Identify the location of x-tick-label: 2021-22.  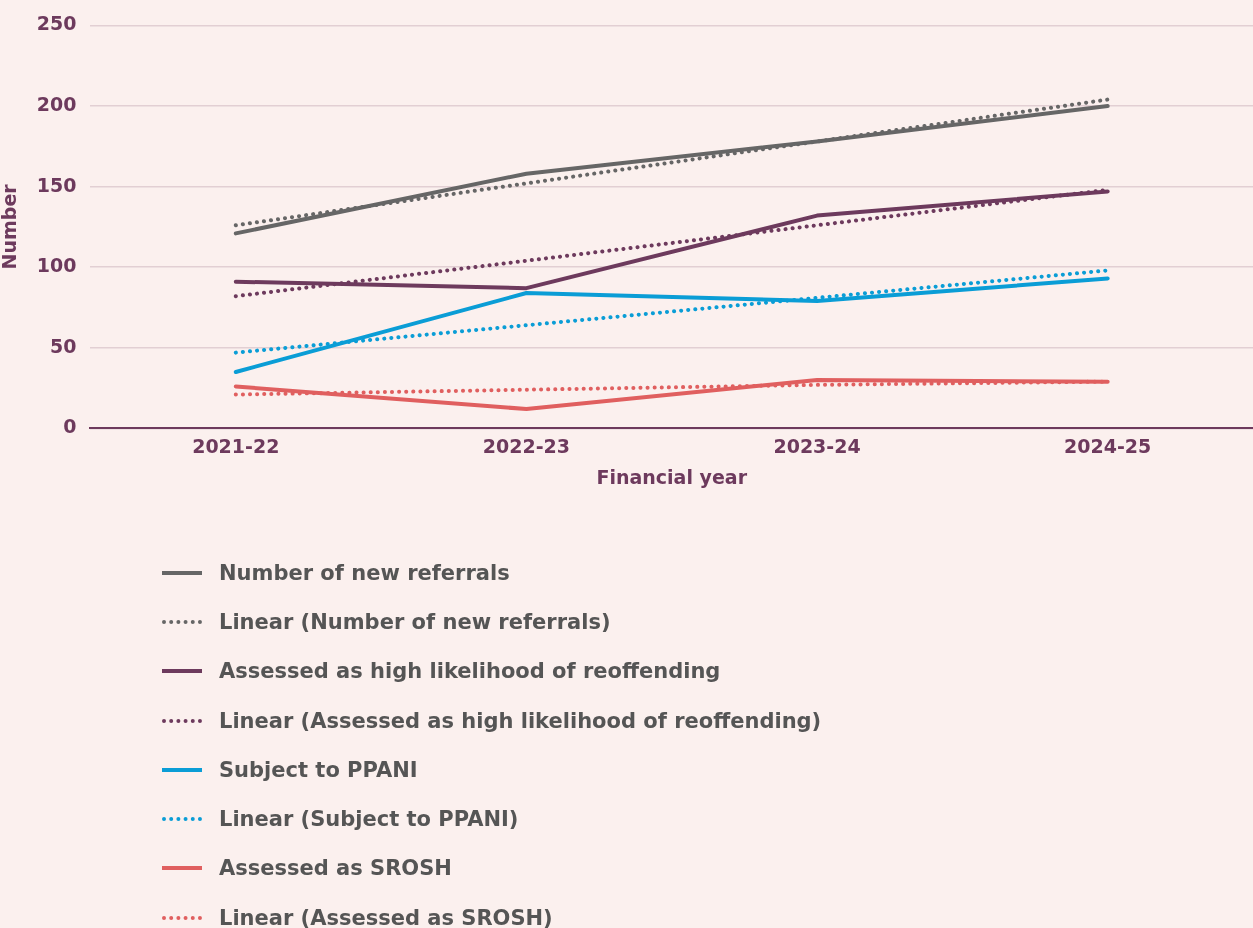
(236, 445).